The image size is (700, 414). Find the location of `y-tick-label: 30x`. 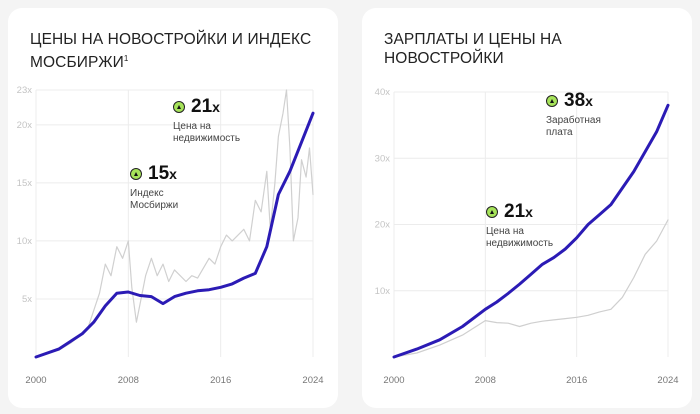

y-tick-label: 30x is located at coordinates (383, 158).